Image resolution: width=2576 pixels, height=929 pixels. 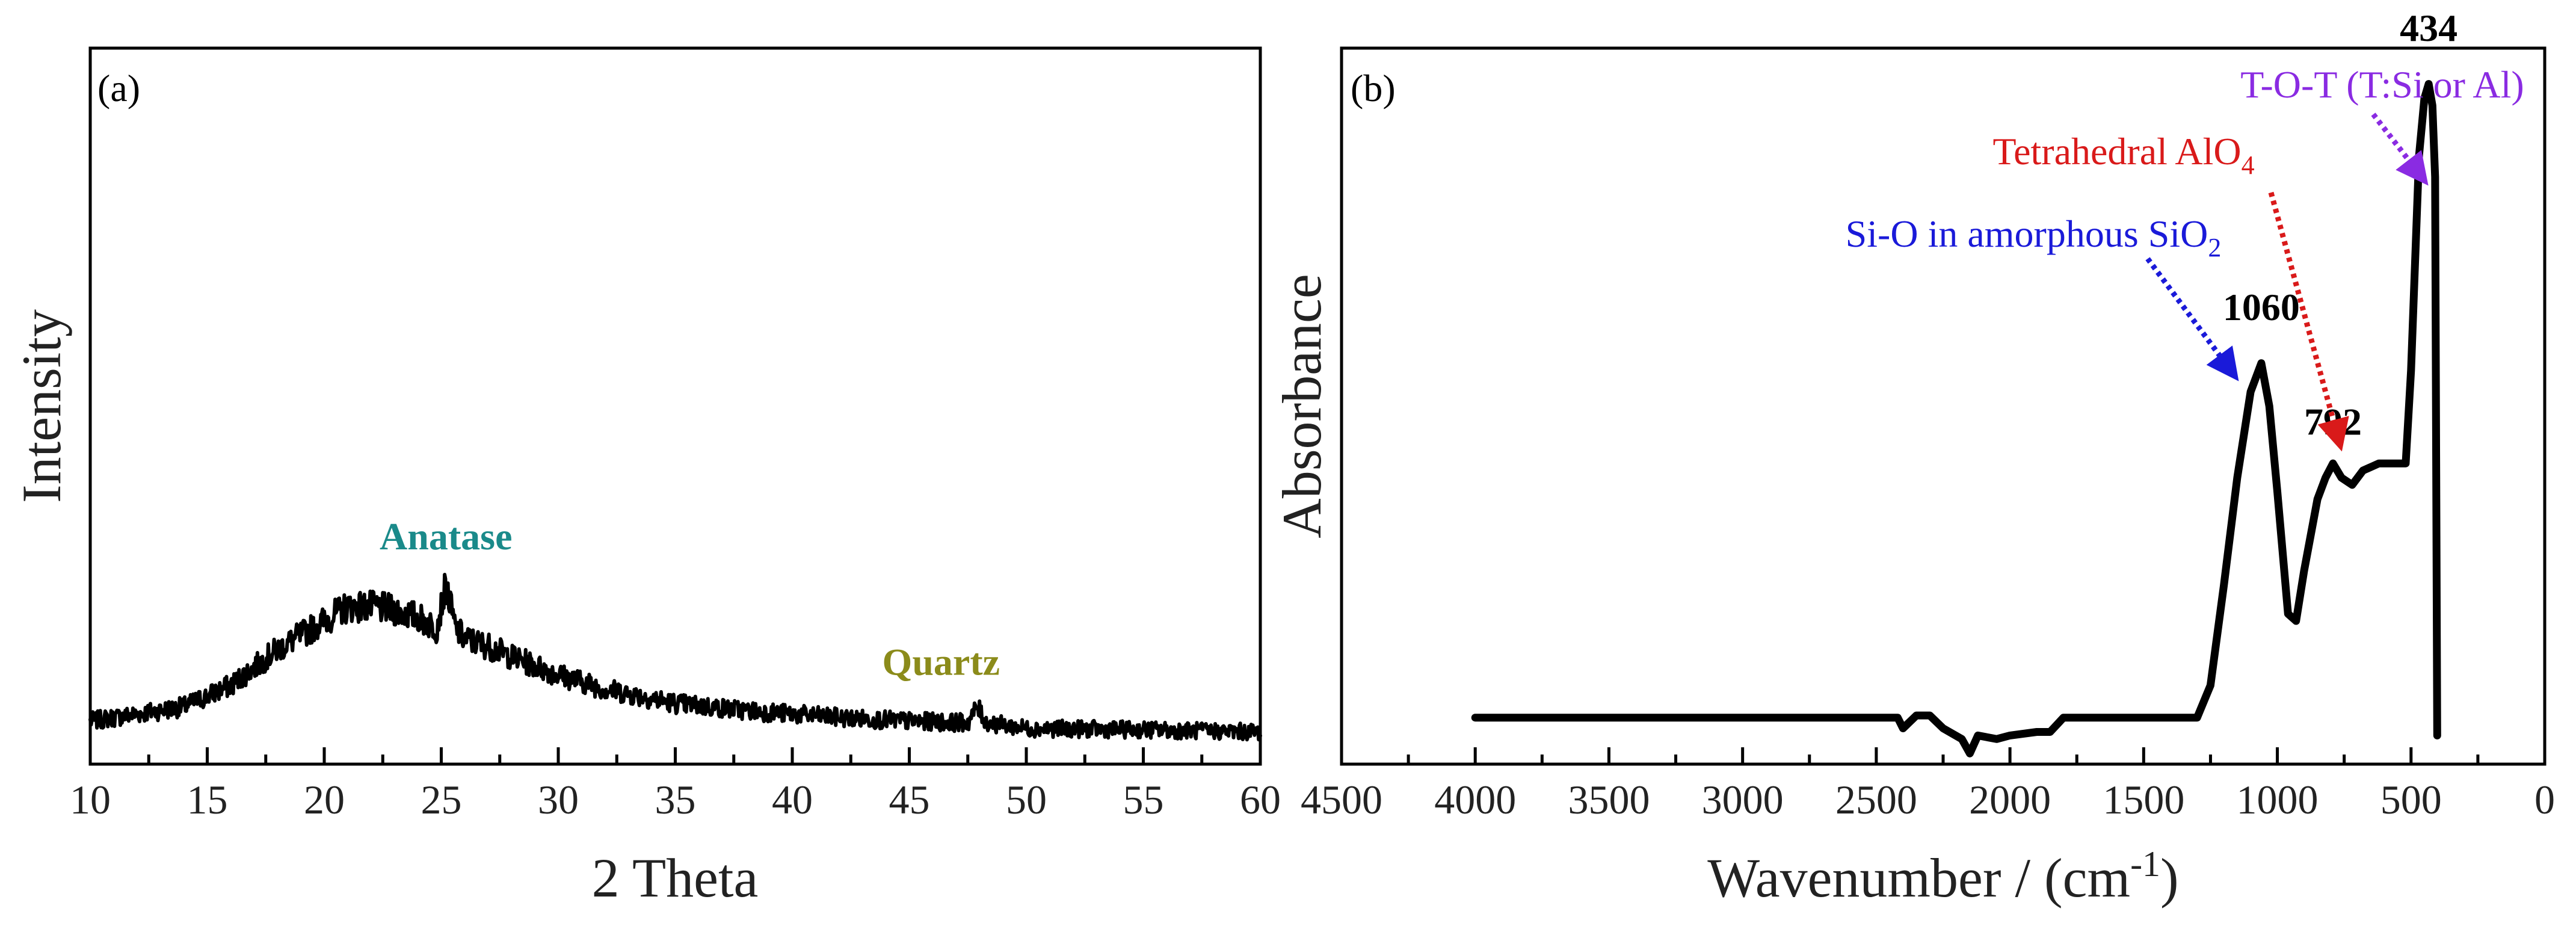 I want to click on panel-a-x-tick-labels: 10 15 20 25 30 35 40 45 50 55 60, so click(x=675, y=800).